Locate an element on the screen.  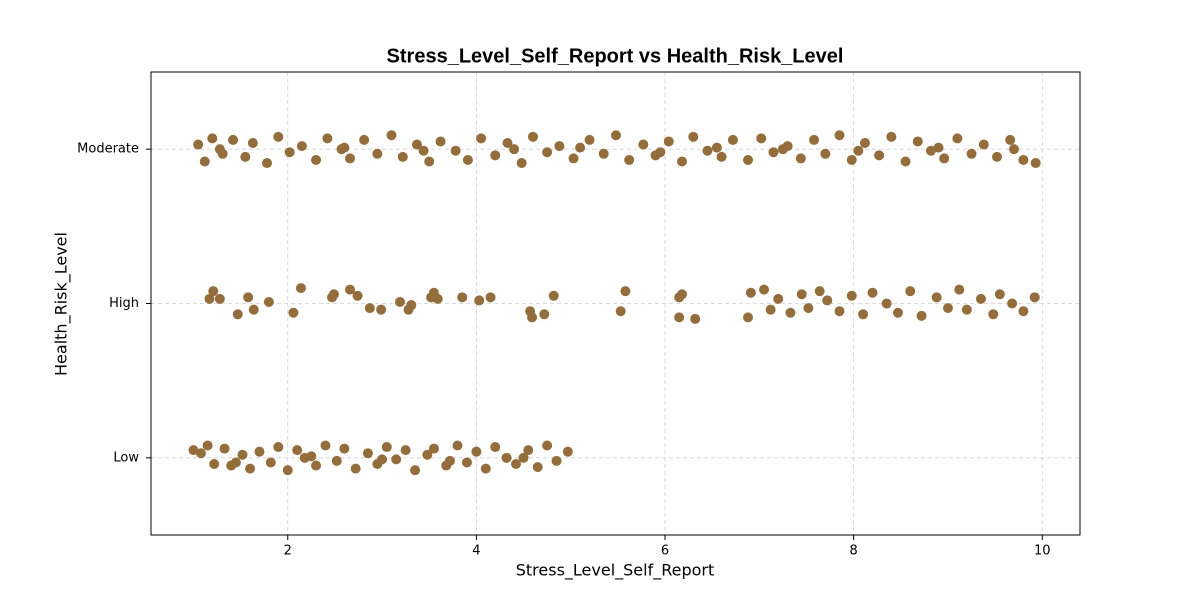
y-tick-label: Moderate is located at coordinates (108, 149).